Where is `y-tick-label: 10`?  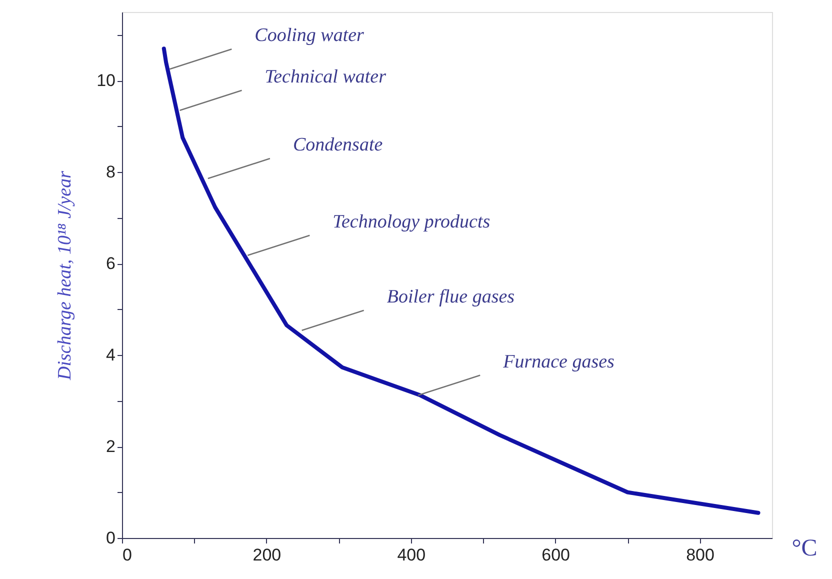
y-tick-label: 10 is located at coordinates (106, 80).